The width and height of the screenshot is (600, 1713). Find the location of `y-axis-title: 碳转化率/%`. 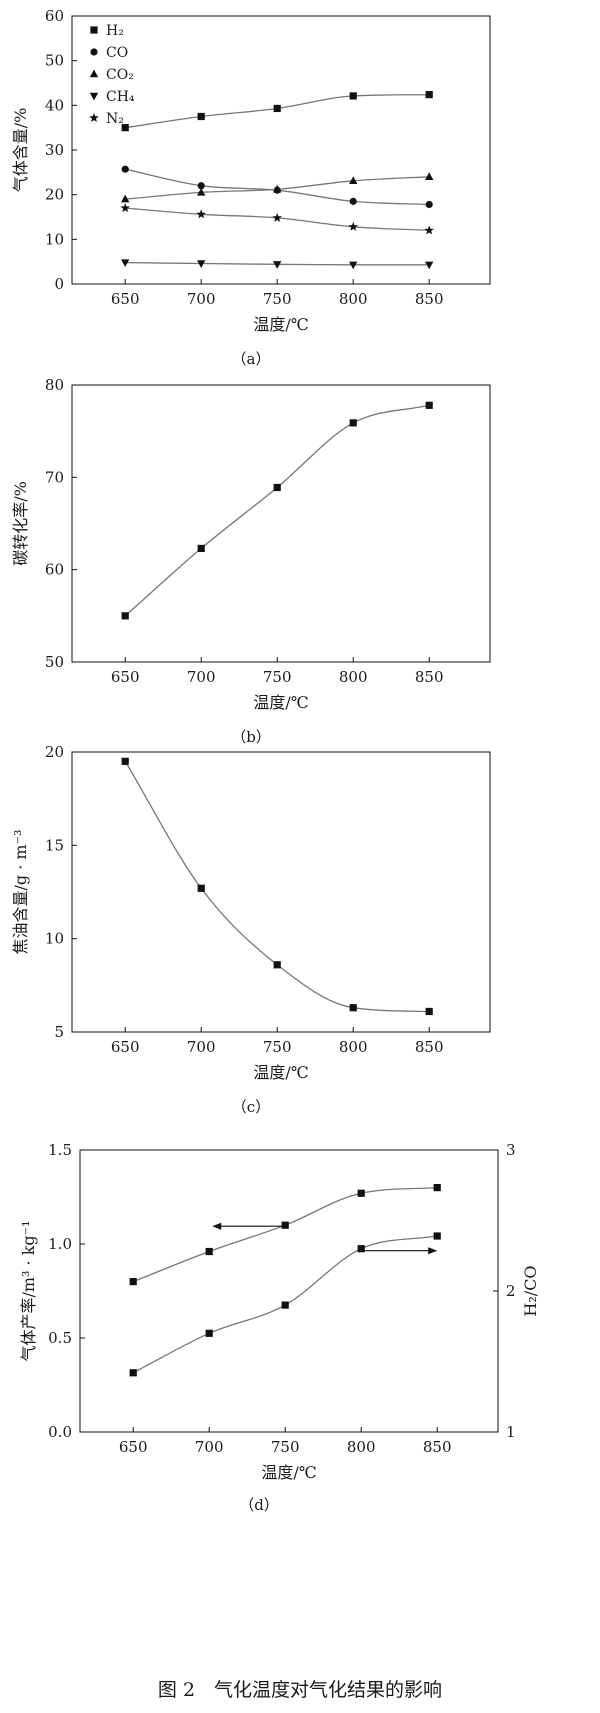

y-axis-title: 碳转化率/% is located at coordinates (20, 523).